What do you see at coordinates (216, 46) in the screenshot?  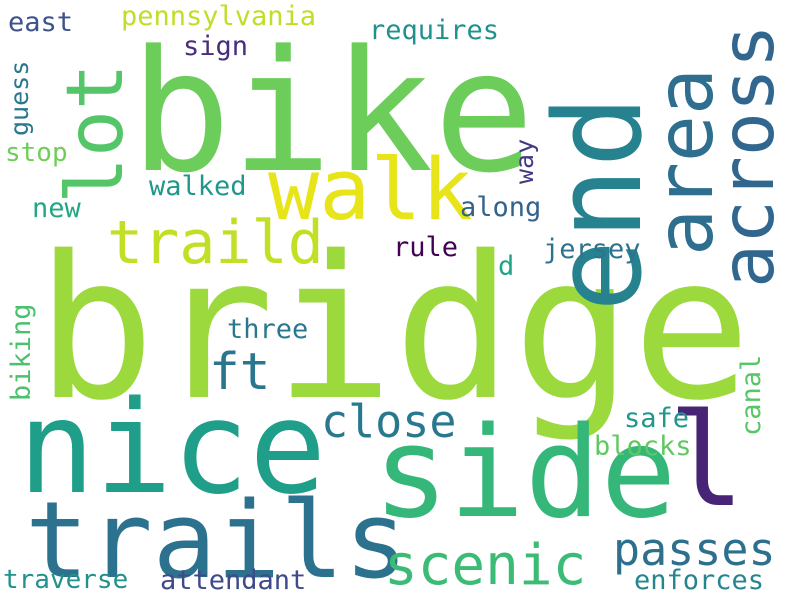 I see `word-sign: sign` at bounding box center [216, 46].